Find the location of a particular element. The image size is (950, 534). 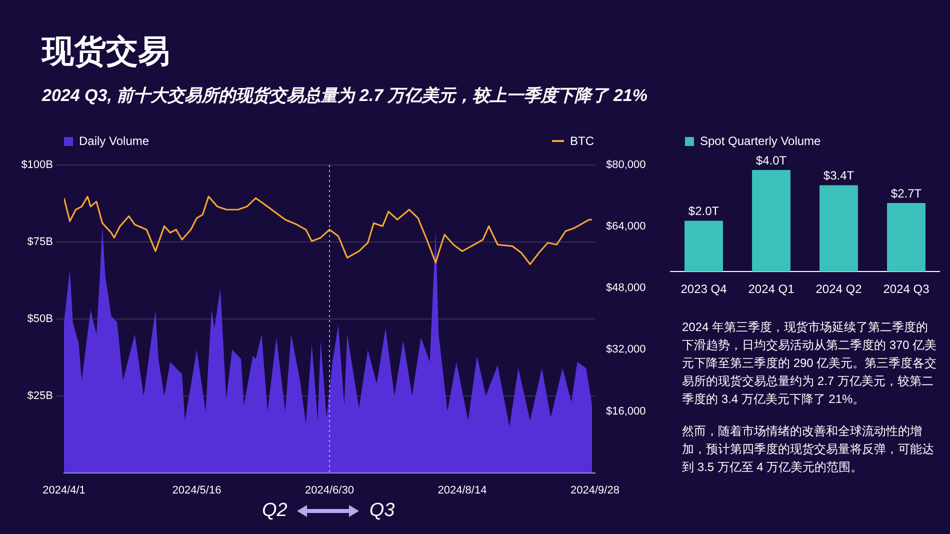

x-tick-label: 2024/8/14 is located at coordinates (462, 490).